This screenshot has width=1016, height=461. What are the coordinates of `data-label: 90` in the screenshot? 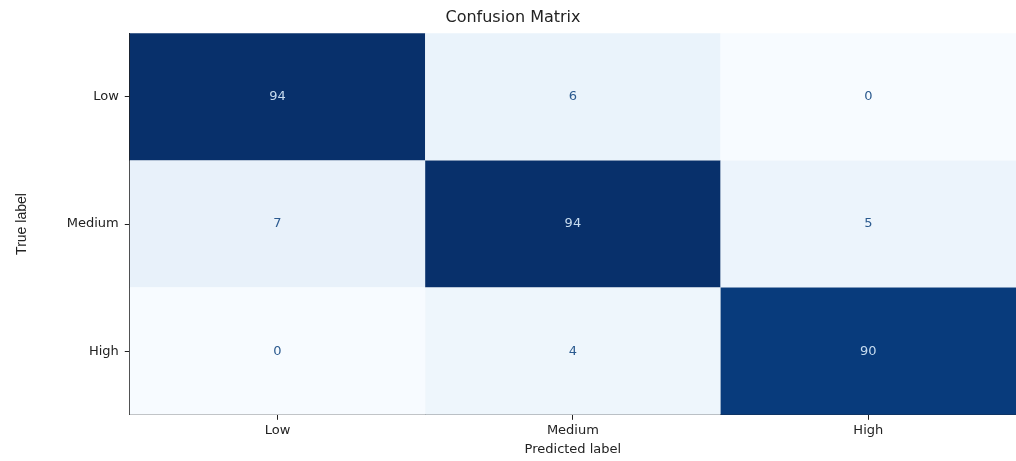 It's located at (868, 350).